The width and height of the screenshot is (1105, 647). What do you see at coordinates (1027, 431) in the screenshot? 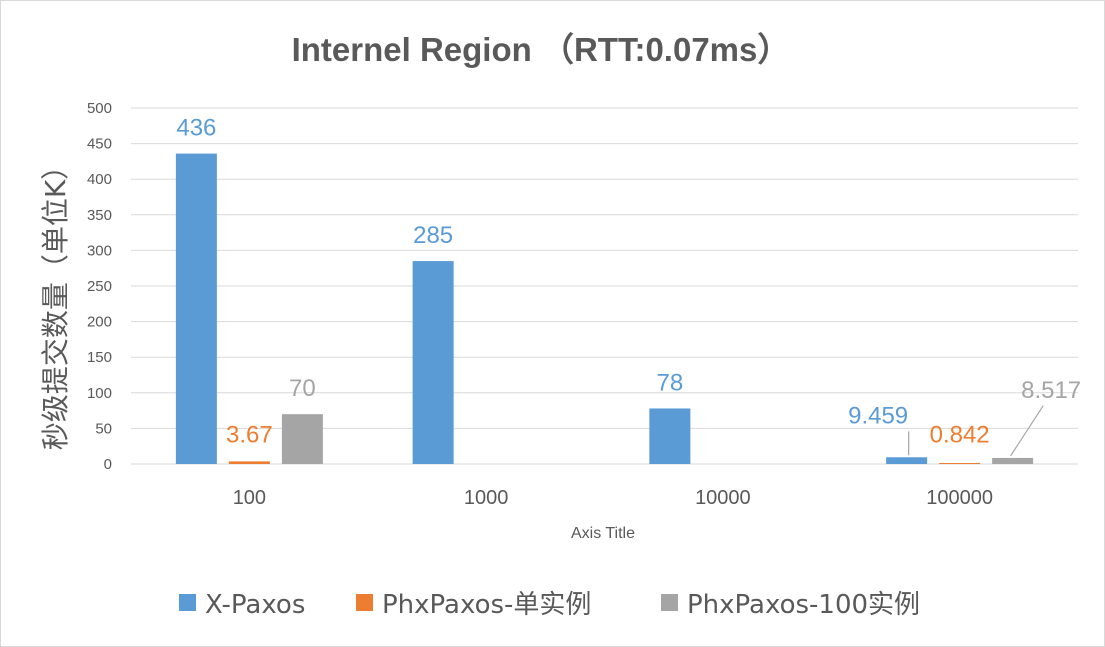
I see `leader-line` at bounding box center [1027, 431].